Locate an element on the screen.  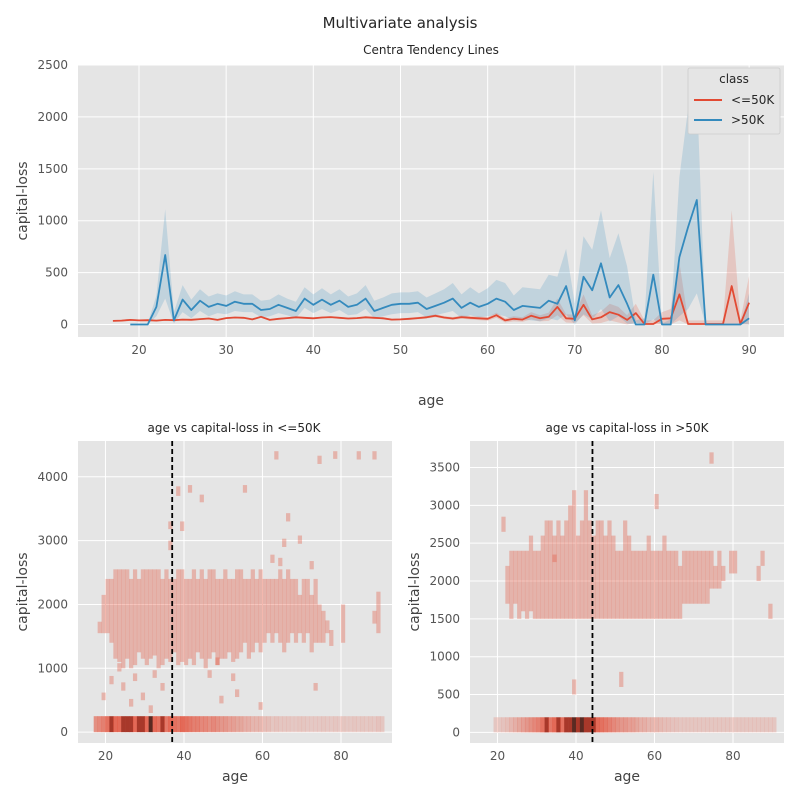
y-tick-label: 2000 is located at coordinates (444, 581).